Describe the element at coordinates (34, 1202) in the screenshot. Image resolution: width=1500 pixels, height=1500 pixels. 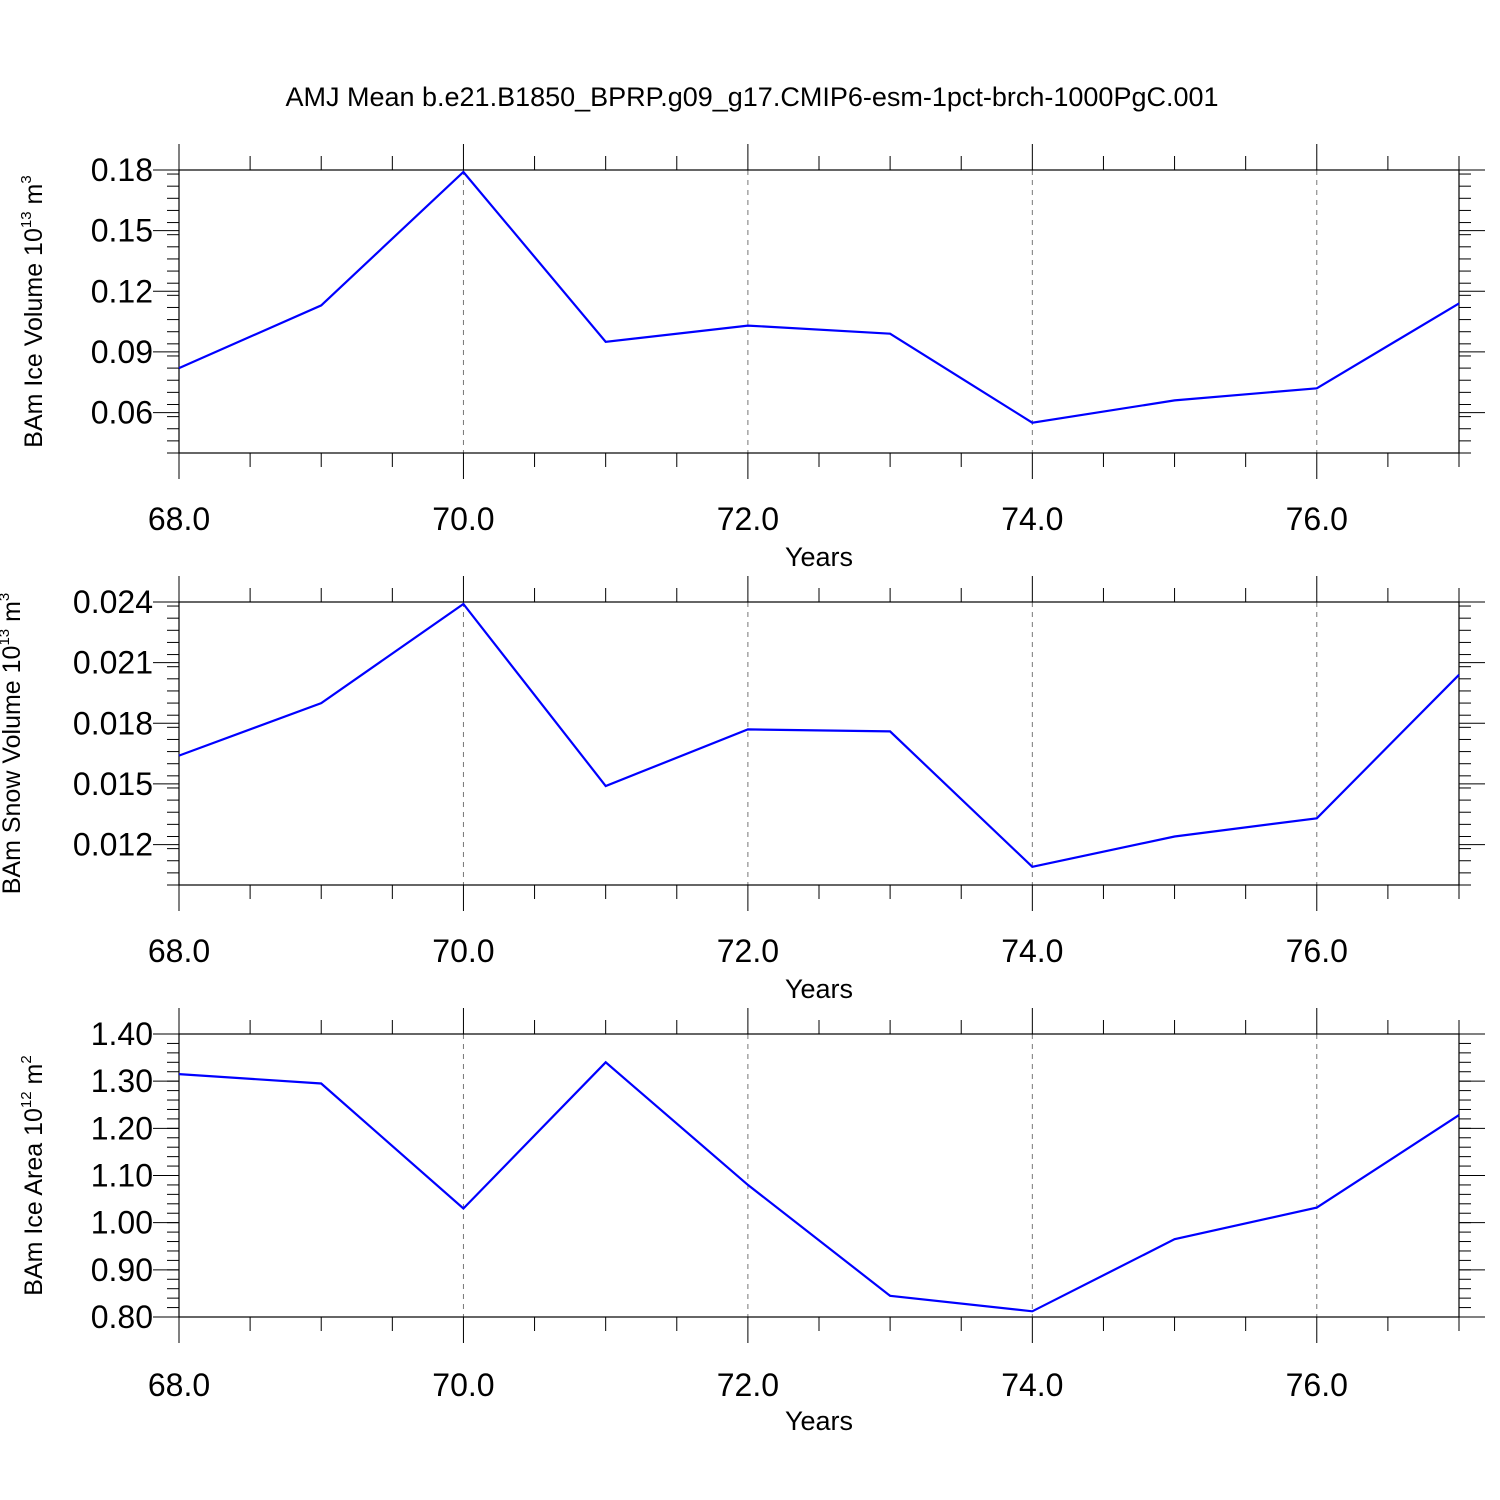
I see `y-label-text: BAm Ice Area 10` at that location.